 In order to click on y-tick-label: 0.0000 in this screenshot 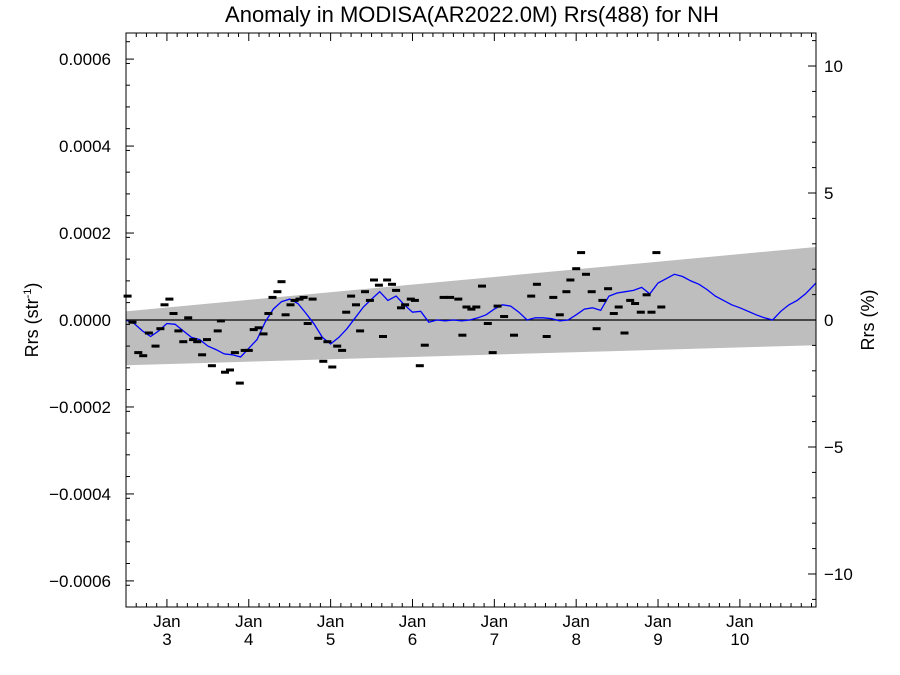, I will do `click(85, 320)`.